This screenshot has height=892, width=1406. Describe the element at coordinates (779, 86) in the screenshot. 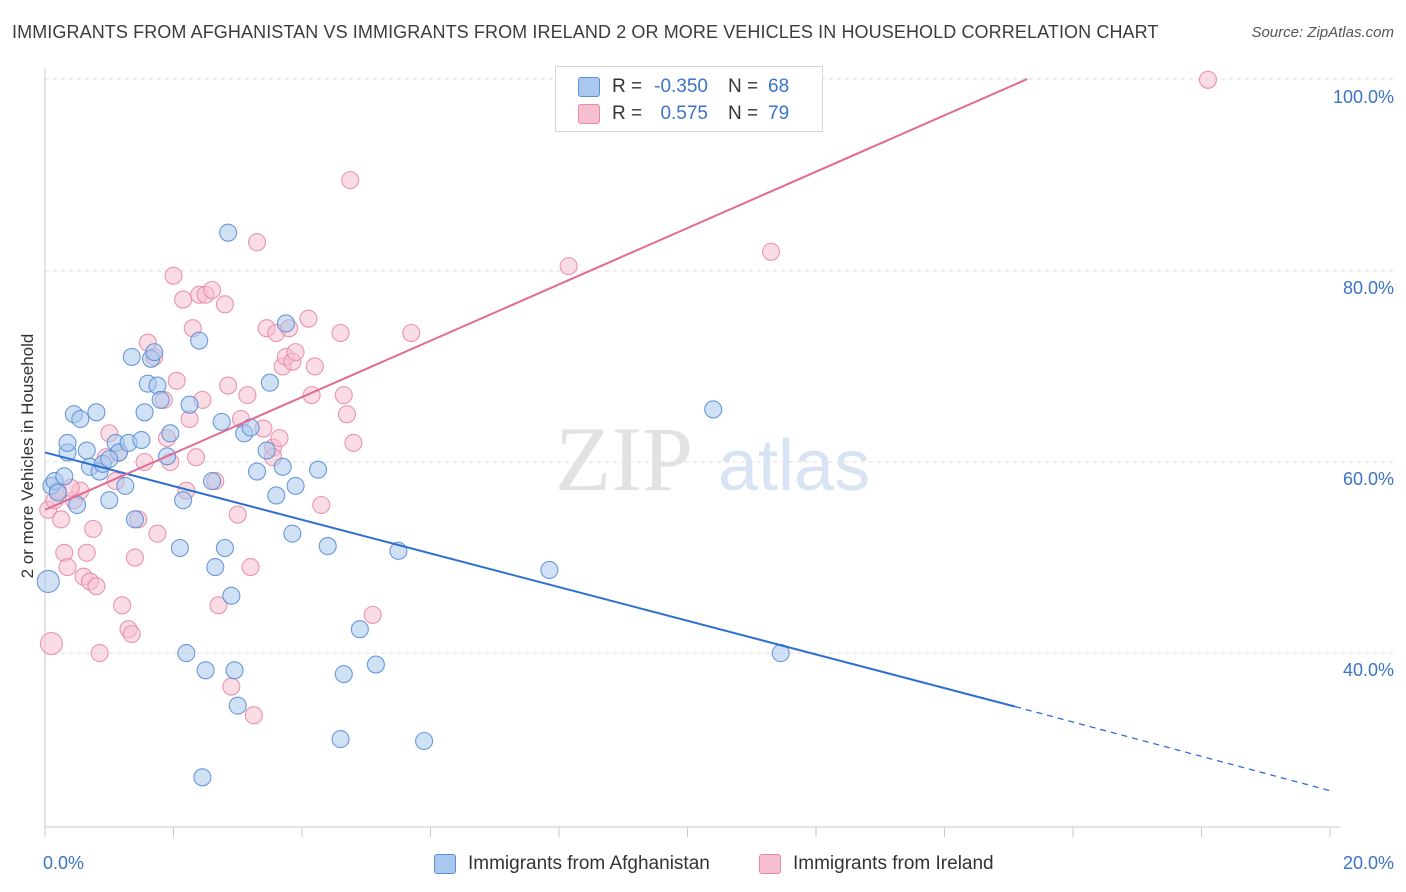

I see `legend-n-value: 68` at that location.